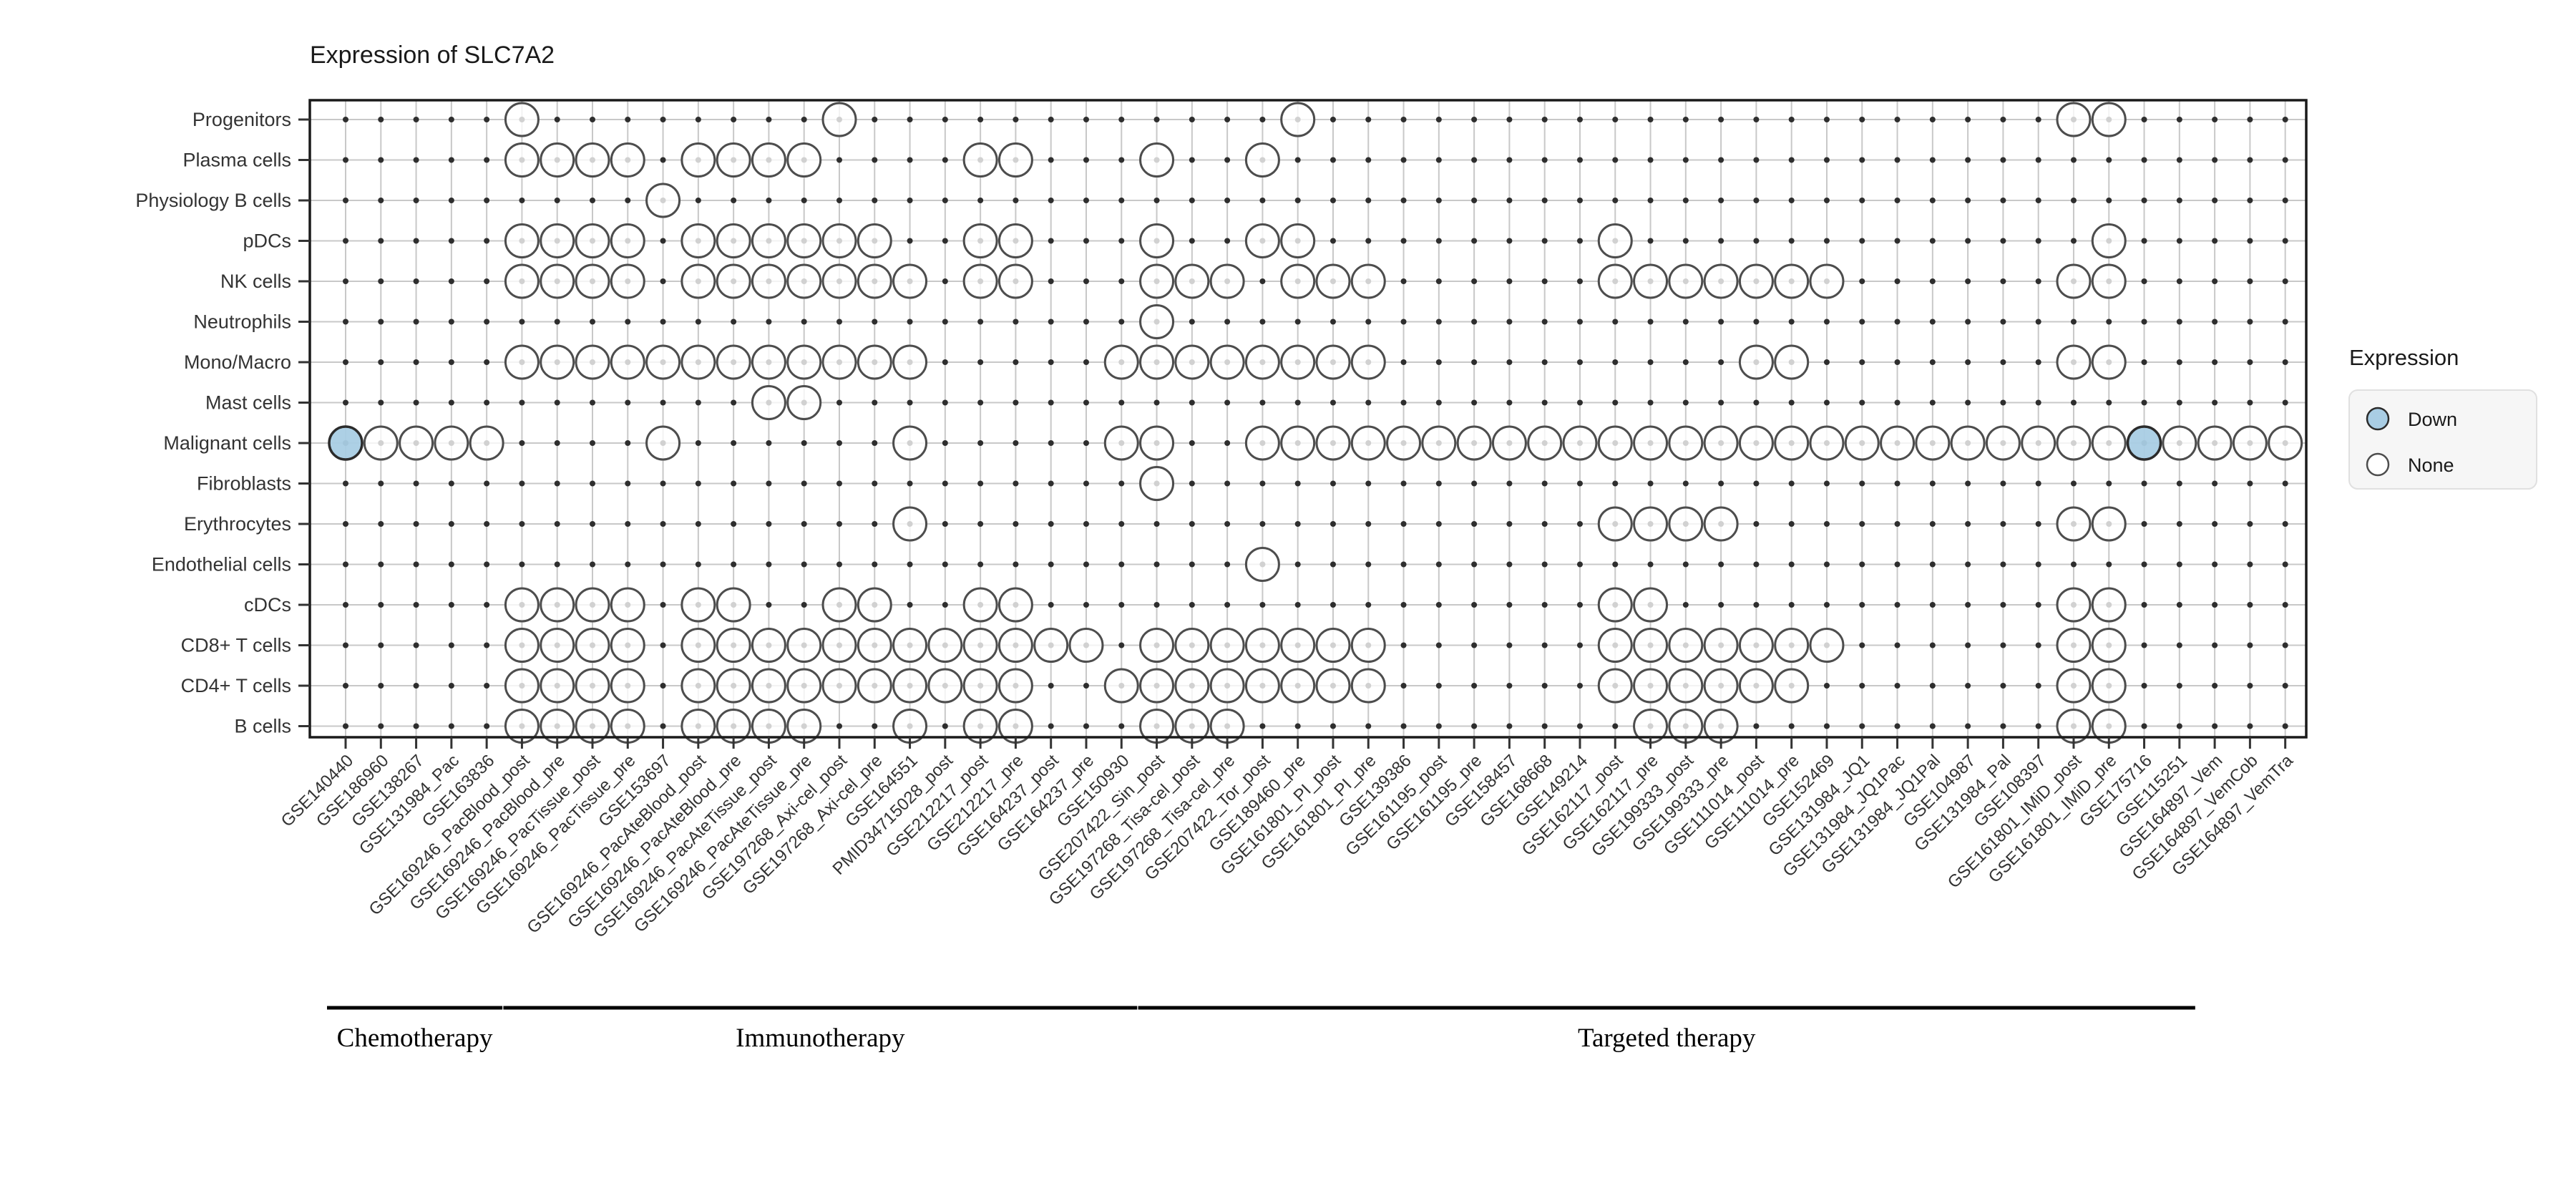 The image size is (2576, 1181). What do you see at coordinates (2432, 419) in the screenshot?
I see `legend-key-label: Down` at bounding box center [2432, 419].